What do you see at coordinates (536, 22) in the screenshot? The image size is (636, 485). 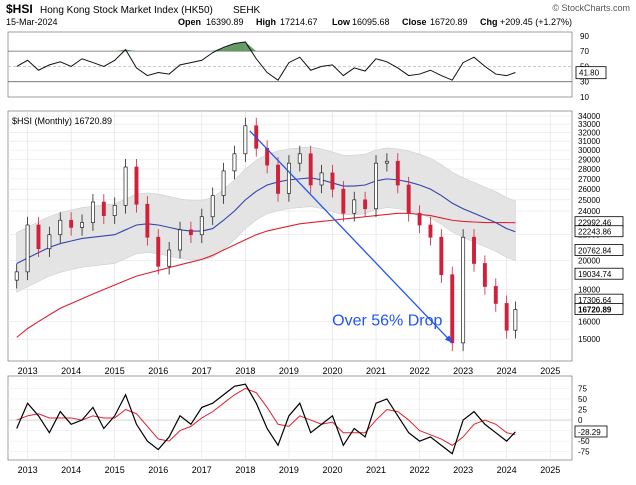 I see `chg-value: +209.45 (+1.27%)` at bounding box center [536, 22].